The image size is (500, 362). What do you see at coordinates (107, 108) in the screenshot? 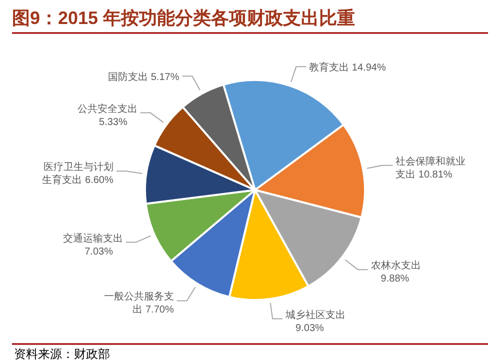
I see `slice-label: 公共安全支出` at bounding box center [107, 108].